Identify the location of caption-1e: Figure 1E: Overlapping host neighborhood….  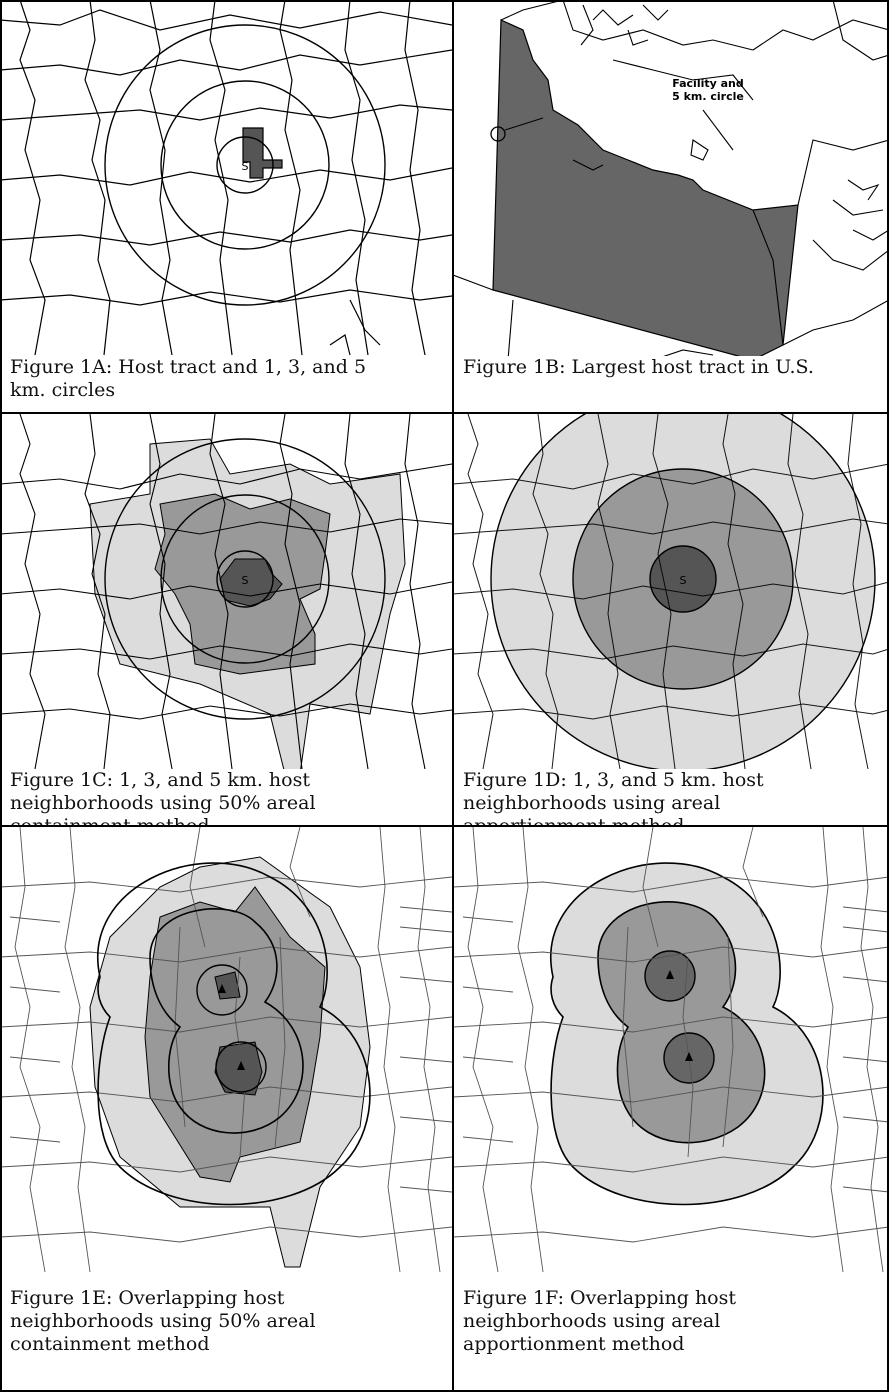
(163, 1321).